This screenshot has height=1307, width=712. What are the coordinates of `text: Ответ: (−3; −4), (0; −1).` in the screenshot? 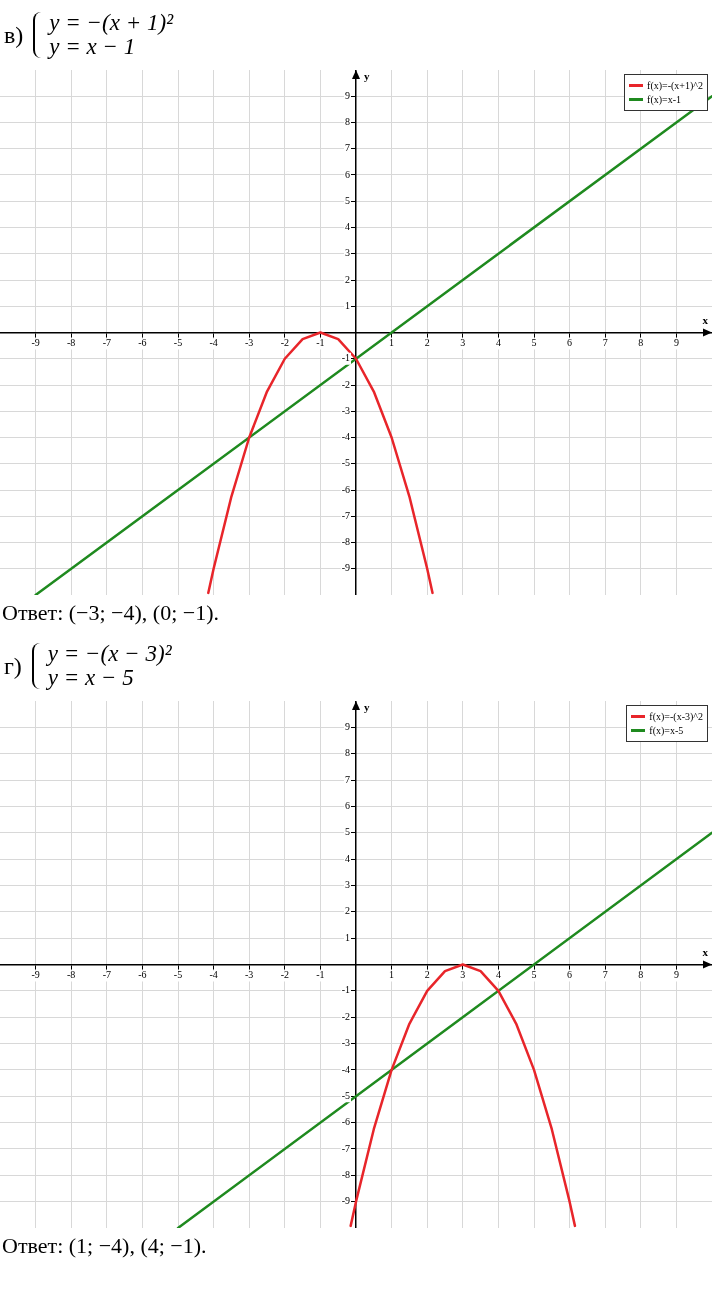 It's located at (110, 613).